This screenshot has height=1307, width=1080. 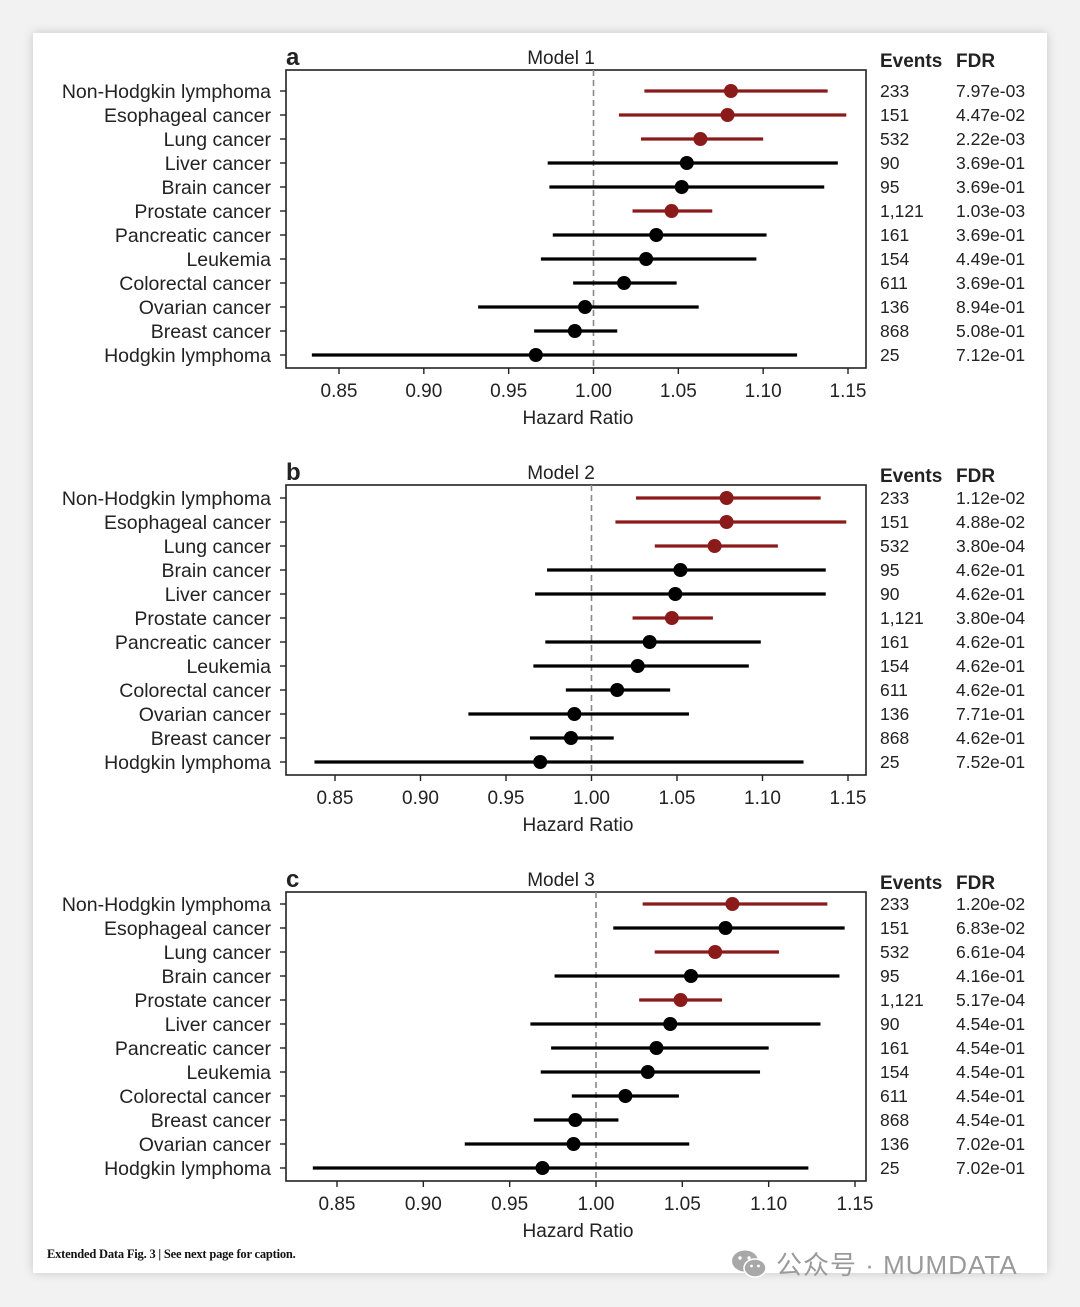 What do you see at coordinates (990, 522) in the screenshot?
I see `fdr-value: 4.88e-02` at bounding box center [990, 522].